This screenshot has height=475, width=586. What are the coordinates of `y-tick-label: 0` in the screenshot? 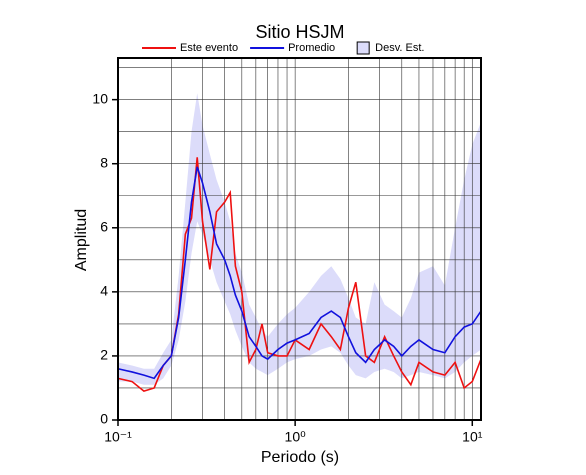 It's located at (104, 419).